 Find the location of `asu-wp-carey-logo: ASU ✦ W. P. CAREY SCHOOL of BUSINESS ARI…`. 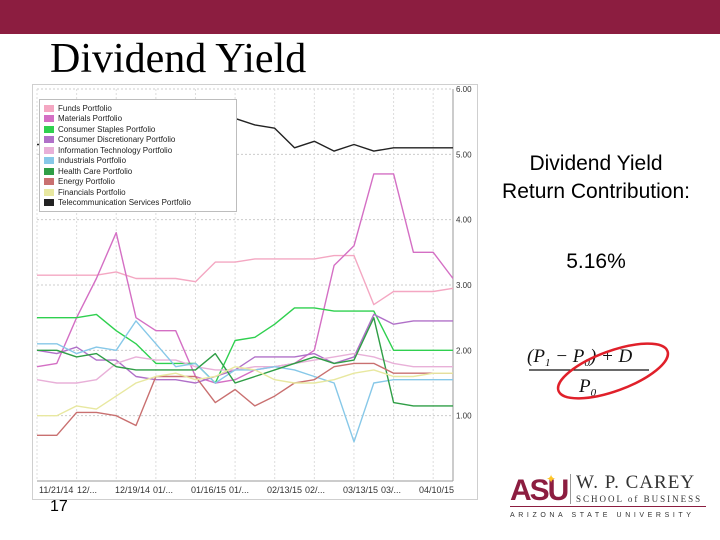

asu-wp-carey-logo: ASU ✦ W. P. CAREY SCHOOL of BUSINESS ARI… is located at coordinates (610, 498).